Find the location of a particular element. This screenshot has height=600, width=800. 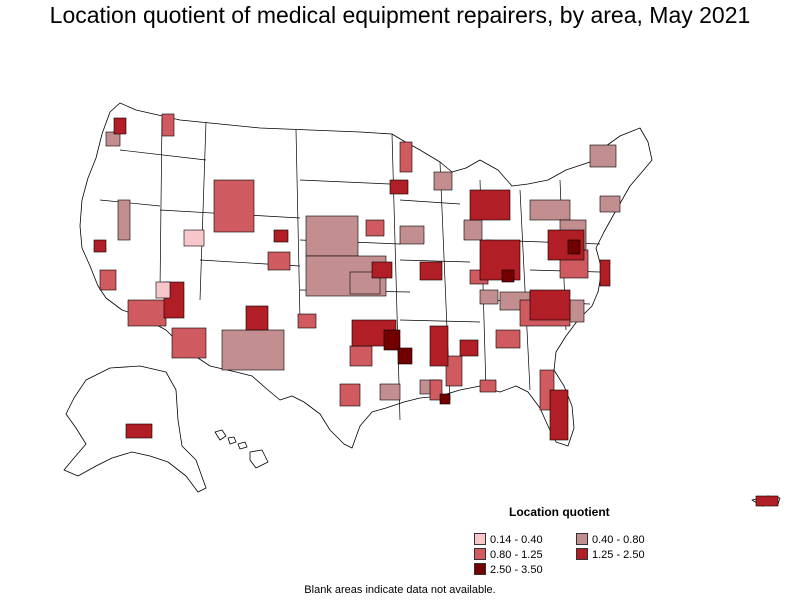

hawaii-islands is located at coordinates (241, 449).